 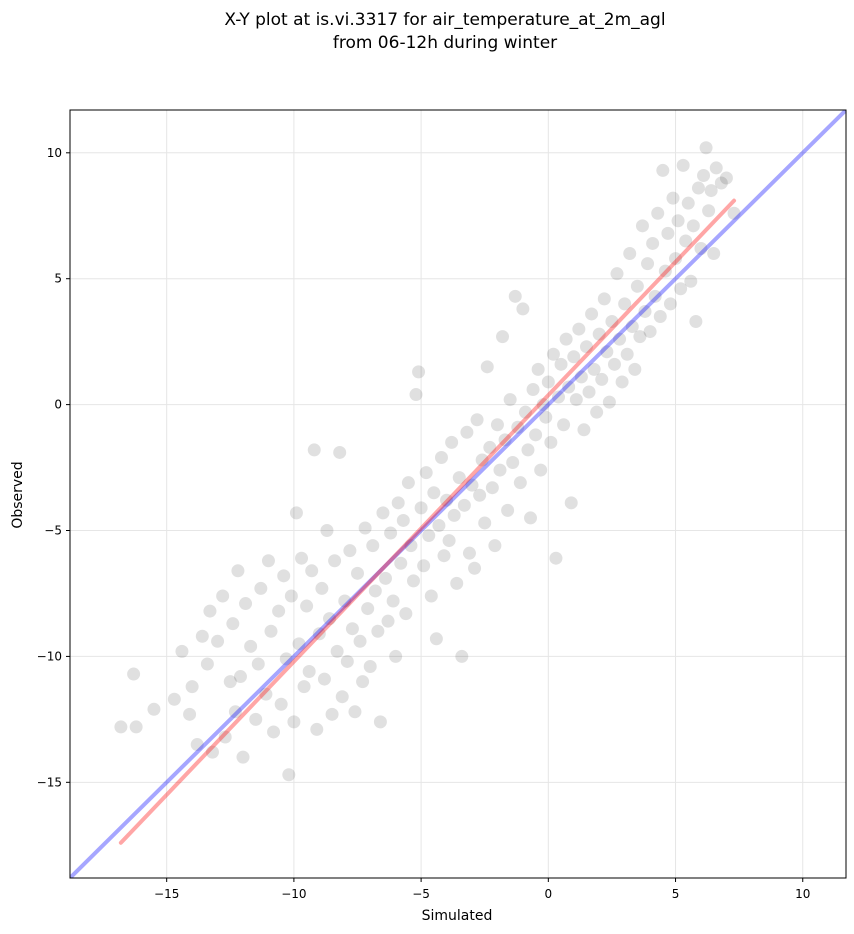 What do you see at coordinates (166, 894) in the screenshot?
I see `x-tick-label: −15` at bounding box center [166, 894].